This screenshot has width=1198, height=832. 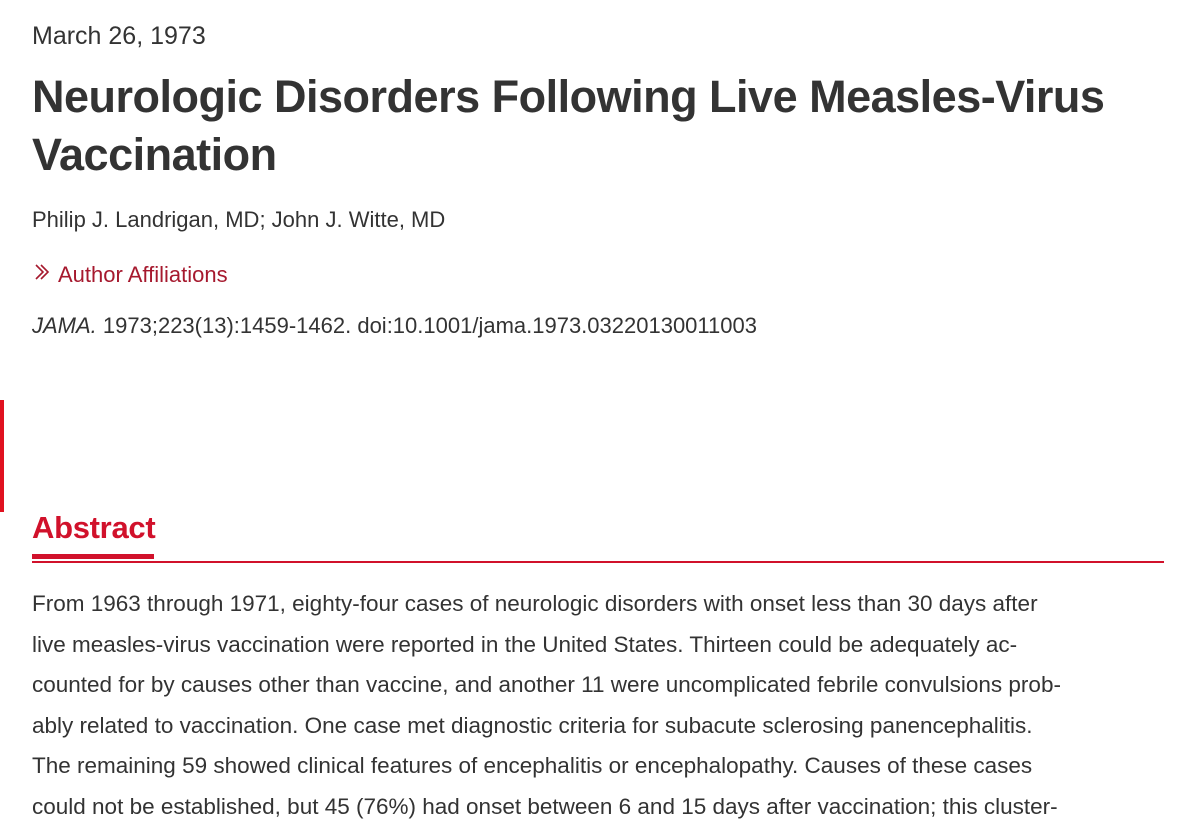 I want to click on abstract-heading-underline, so click(x=93, y=556).